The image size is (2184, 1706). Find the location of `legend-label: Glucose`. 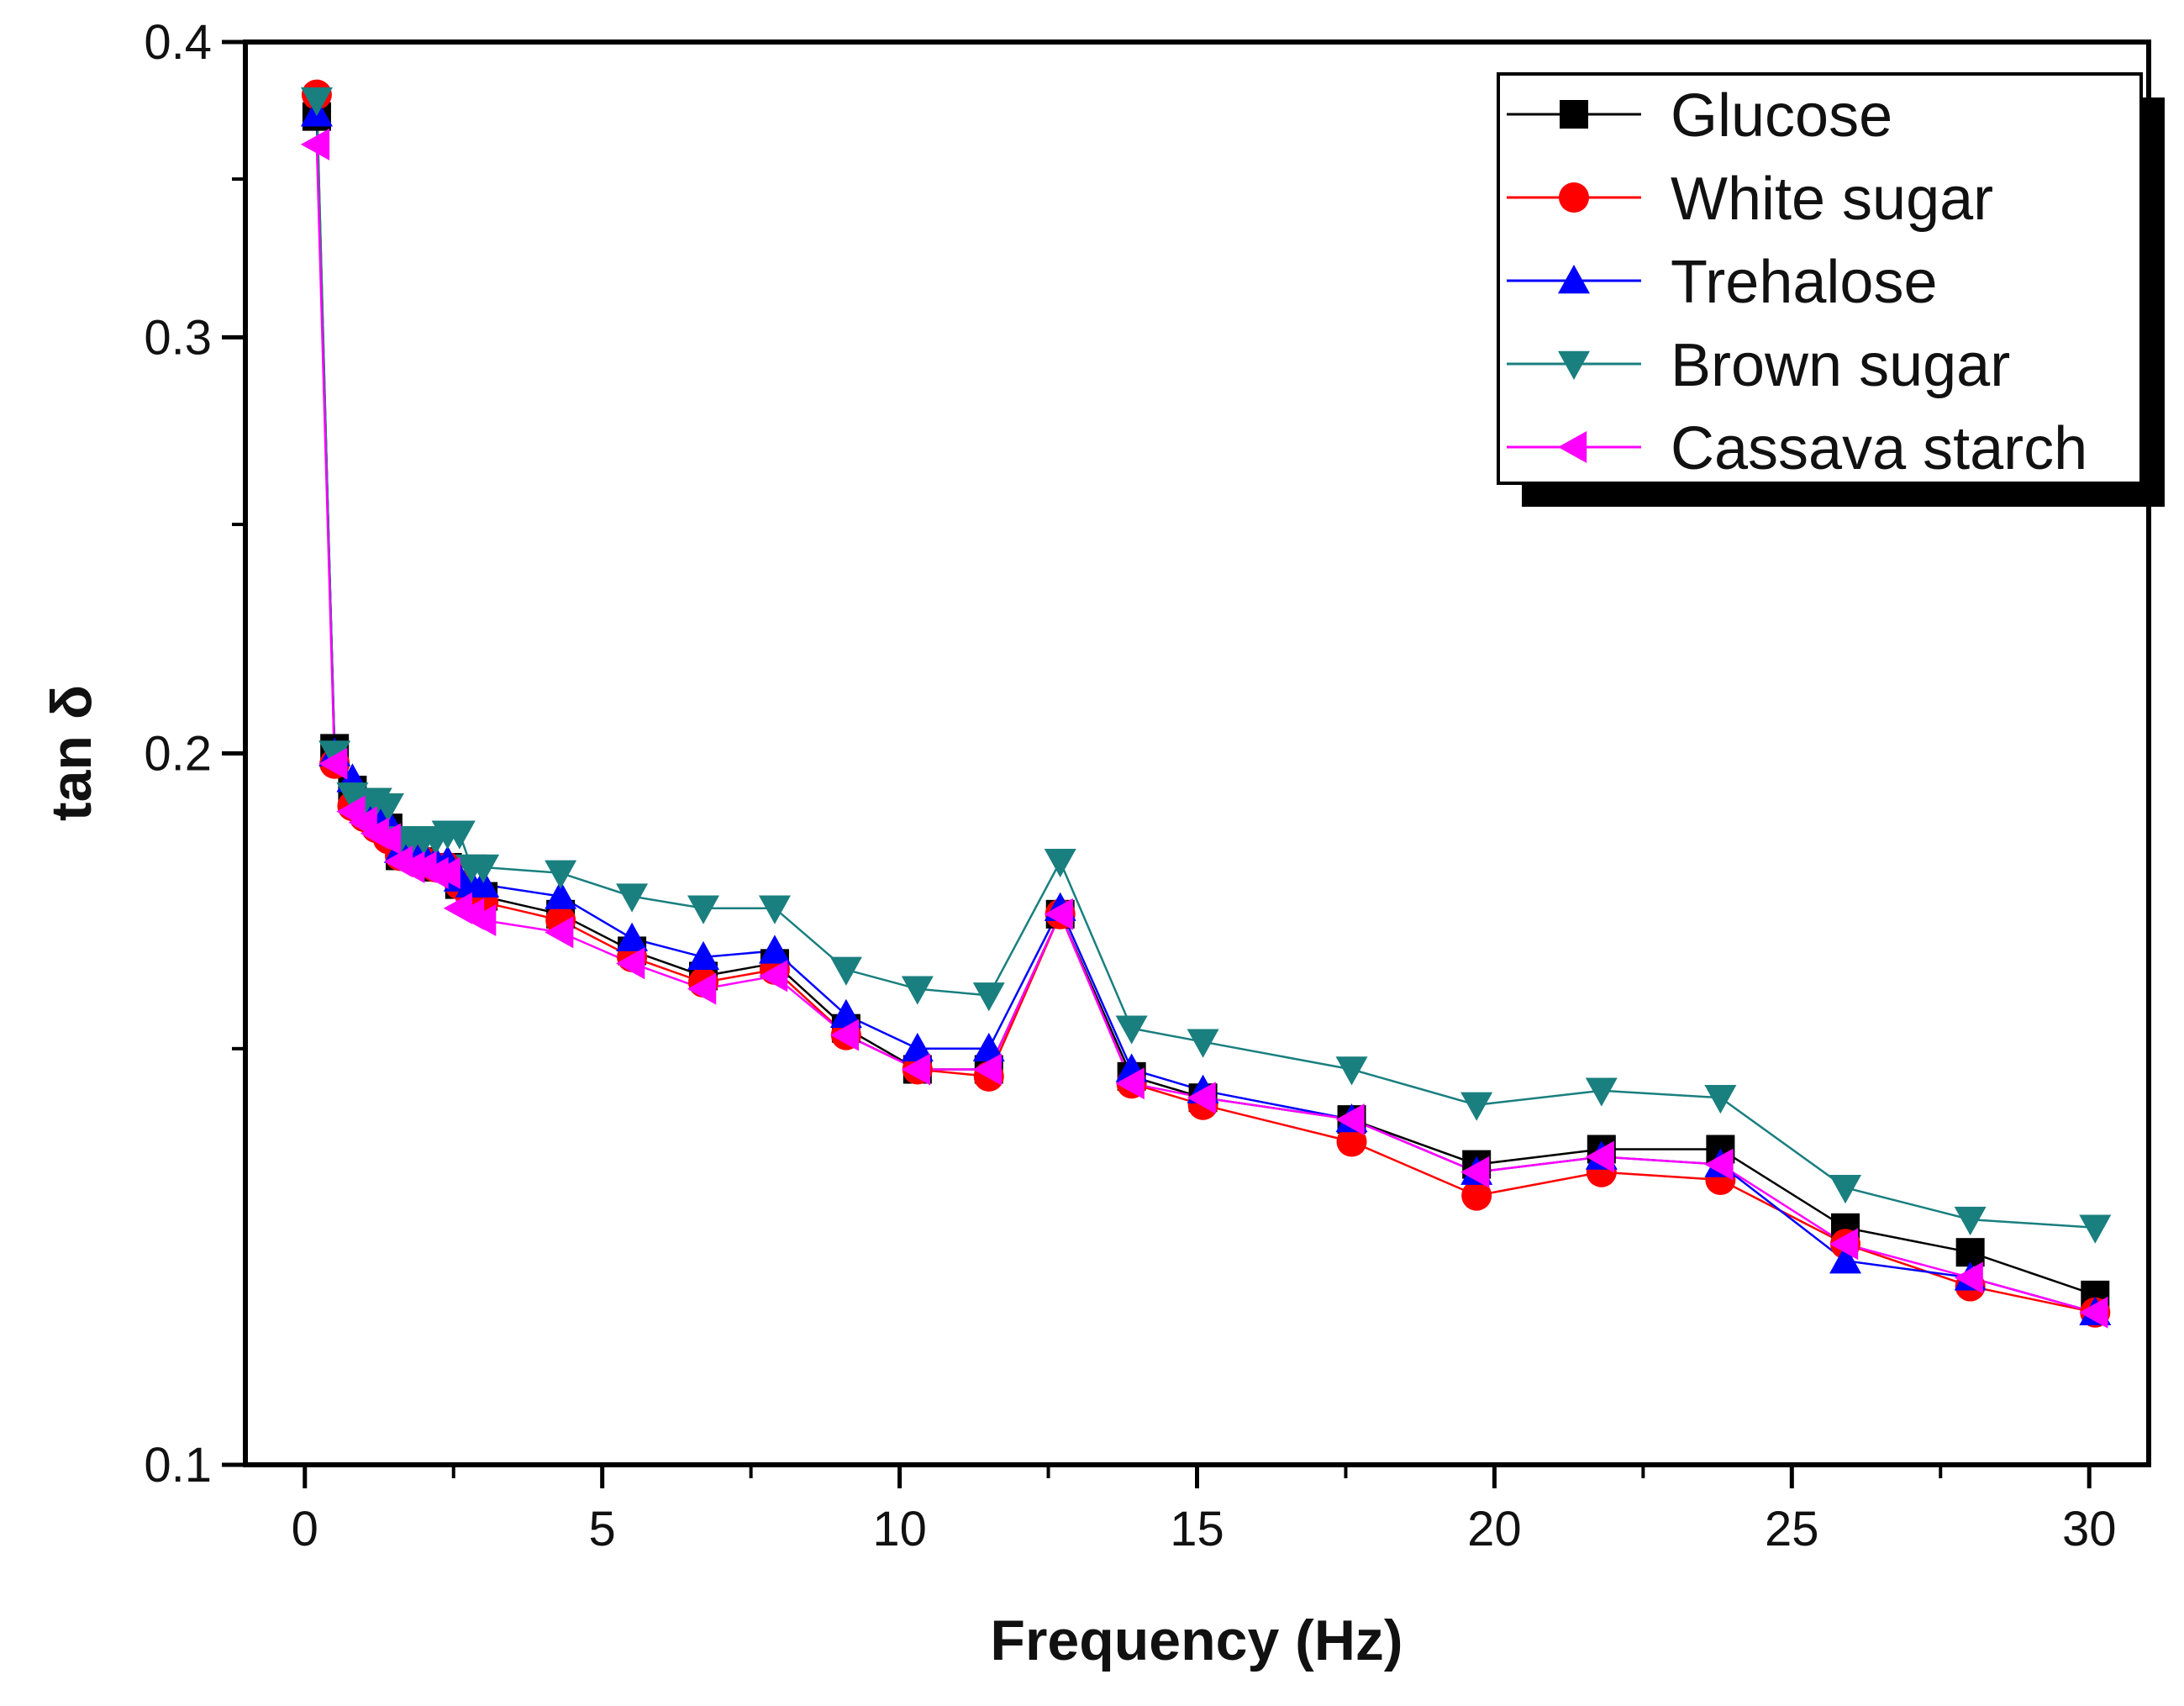

legend-label: Glucose is located at coordinates (1782, 116).